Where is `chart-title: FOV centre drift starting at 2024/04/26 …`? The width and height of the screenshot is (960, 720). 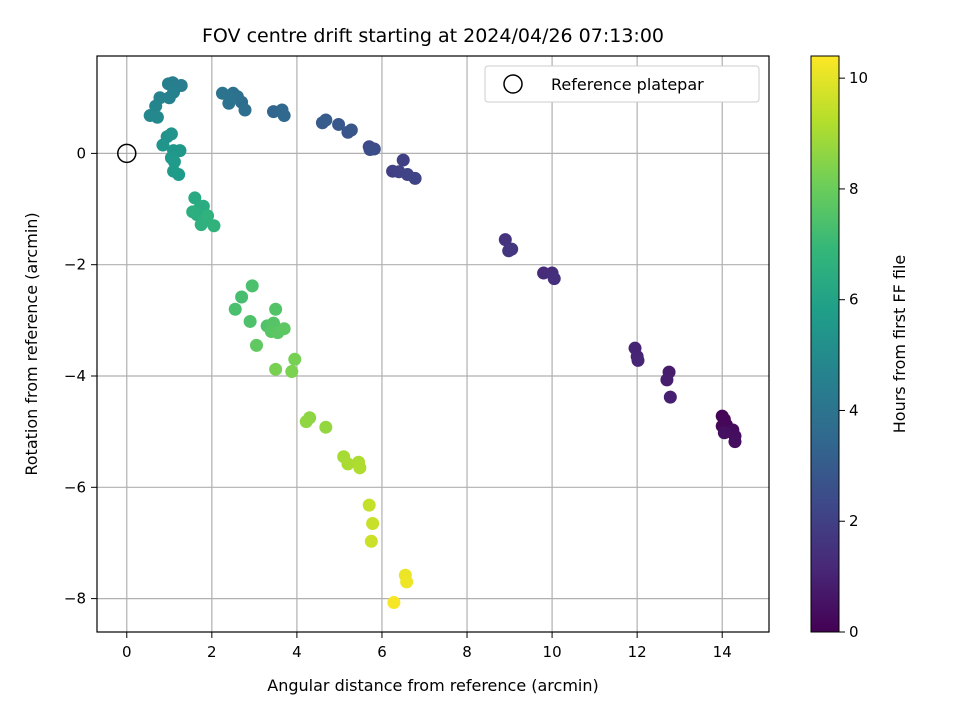
chart-title: FOV centre drift starting at 2024/04/26 … is located at coordinates (433, 36).